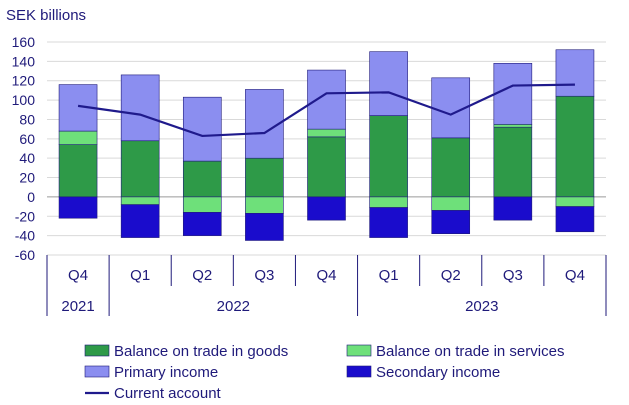 Image resolution: width=629 pixels, height=405 pixels. What do you see at coordinates (27, 158) in the screenshot?
I see `y-tick-label: 40` at bounding box center [27, 158].